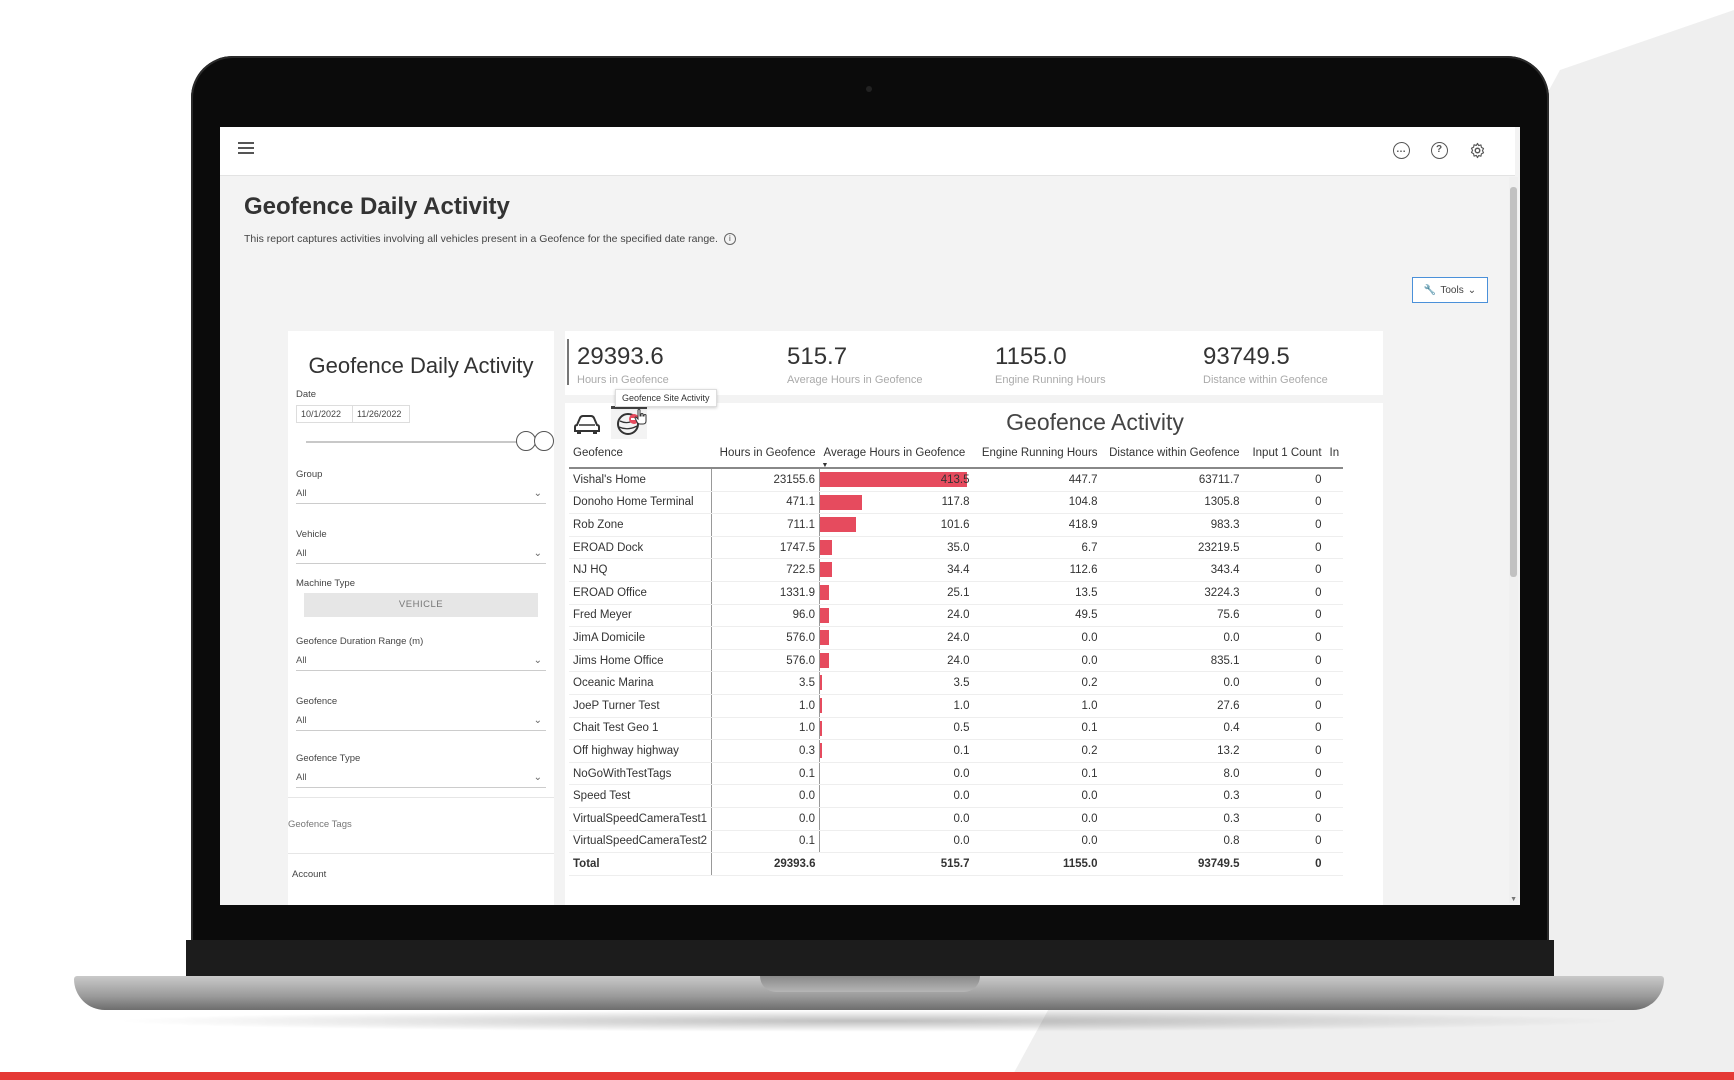 The image size is (1734, 1080). What do you see at coordinates (416, 442) in the screenshot?
I see `date-slider-track` at bounding box center [416, 442].